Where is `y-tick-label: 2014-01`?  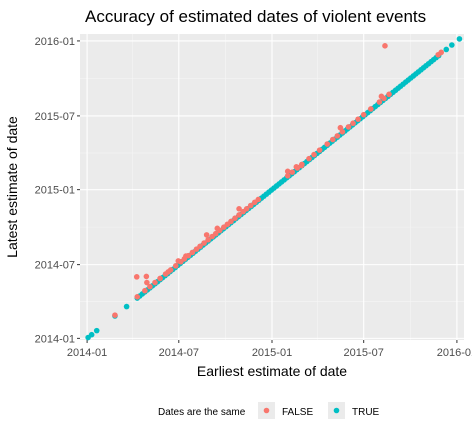 y-tick-label: 2014-01 is located at coordinates (55, 339).